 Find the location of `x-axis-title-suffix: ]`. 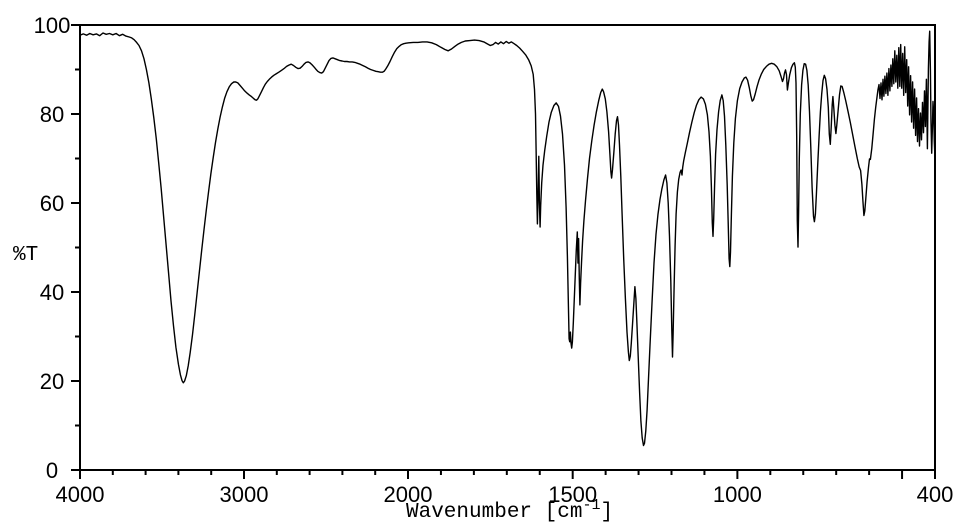

x-axis-title-suffix: ] is located at coordinates (606, 512).